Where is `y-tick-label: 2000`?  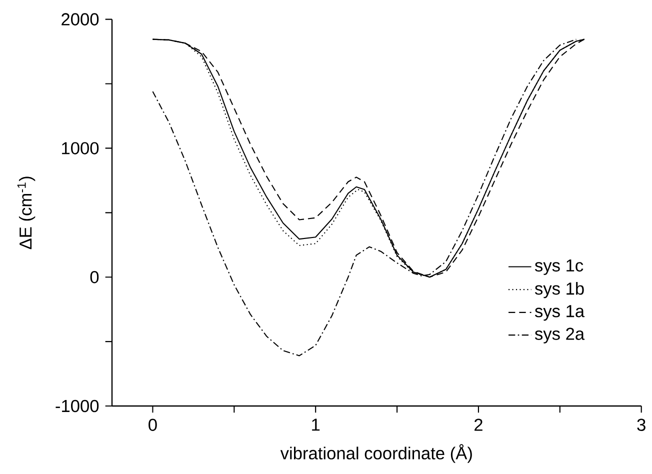 y-tick-label: 2000 is located at coordinates (80, 19).